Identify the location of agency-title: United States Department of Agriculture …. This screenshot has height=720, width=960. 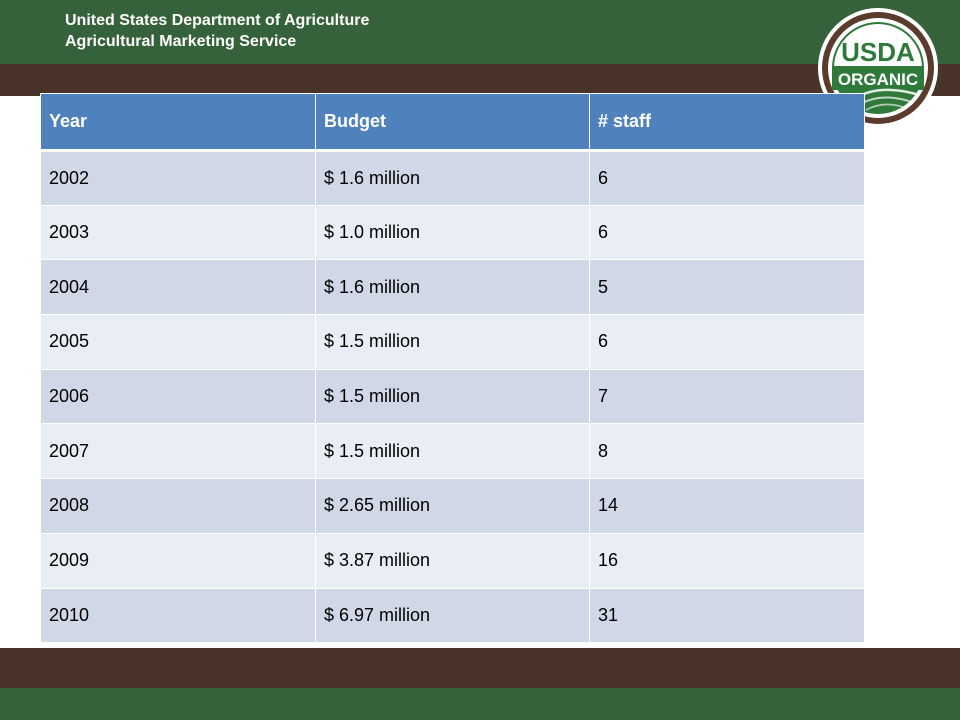
(217, 31).